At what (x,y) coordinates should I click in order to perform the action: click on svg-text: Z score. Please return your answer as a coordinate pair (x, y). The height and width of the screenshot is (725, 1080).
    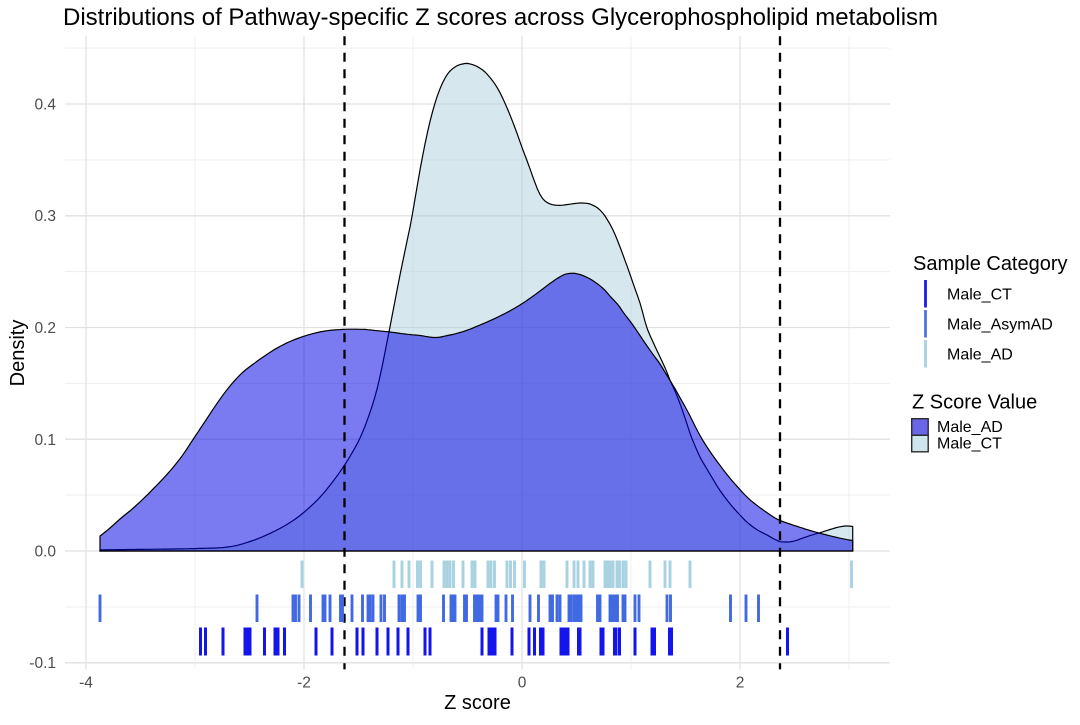
    Looking at the image, I should click on (477, 703).